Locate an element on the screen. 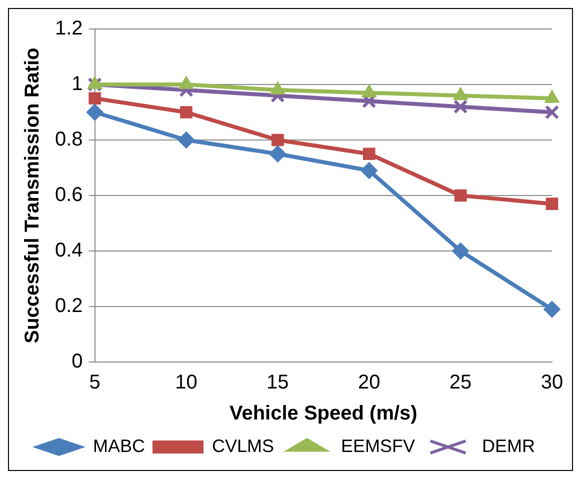  y-tick-label: 0.4 is located at coordinates (68, 251).